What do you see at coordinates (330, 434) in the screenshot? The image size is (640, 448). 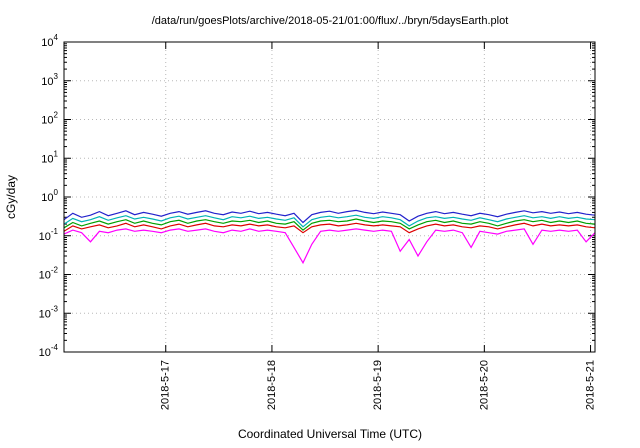 I see `x-axis-label: Coordinated Universal Time (UTC)` at bounding box center [330, 434].